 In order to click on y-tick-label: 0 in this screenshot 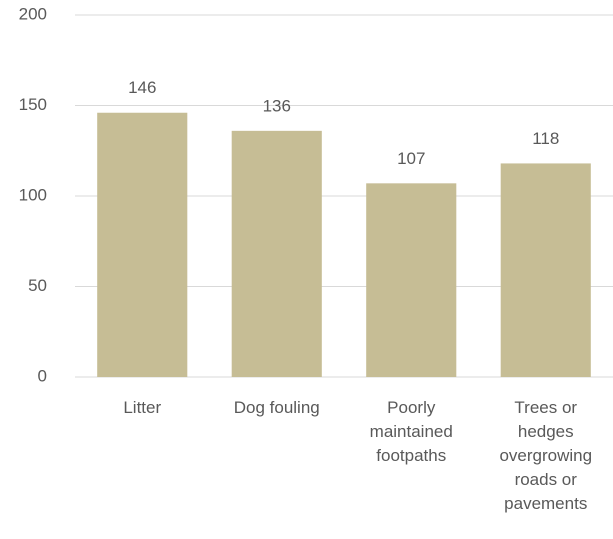, I will do `click(42, 375)`.